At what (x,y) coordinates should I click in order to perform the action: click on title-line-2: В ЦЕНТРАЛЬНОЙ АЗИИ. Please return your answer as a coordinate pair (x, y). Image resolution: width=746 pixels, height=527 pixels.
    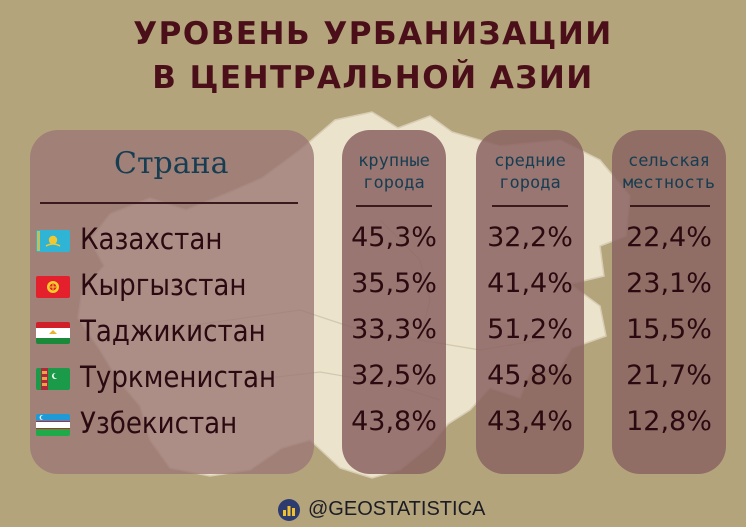
    Looking at the image, I should click on (373, 78).